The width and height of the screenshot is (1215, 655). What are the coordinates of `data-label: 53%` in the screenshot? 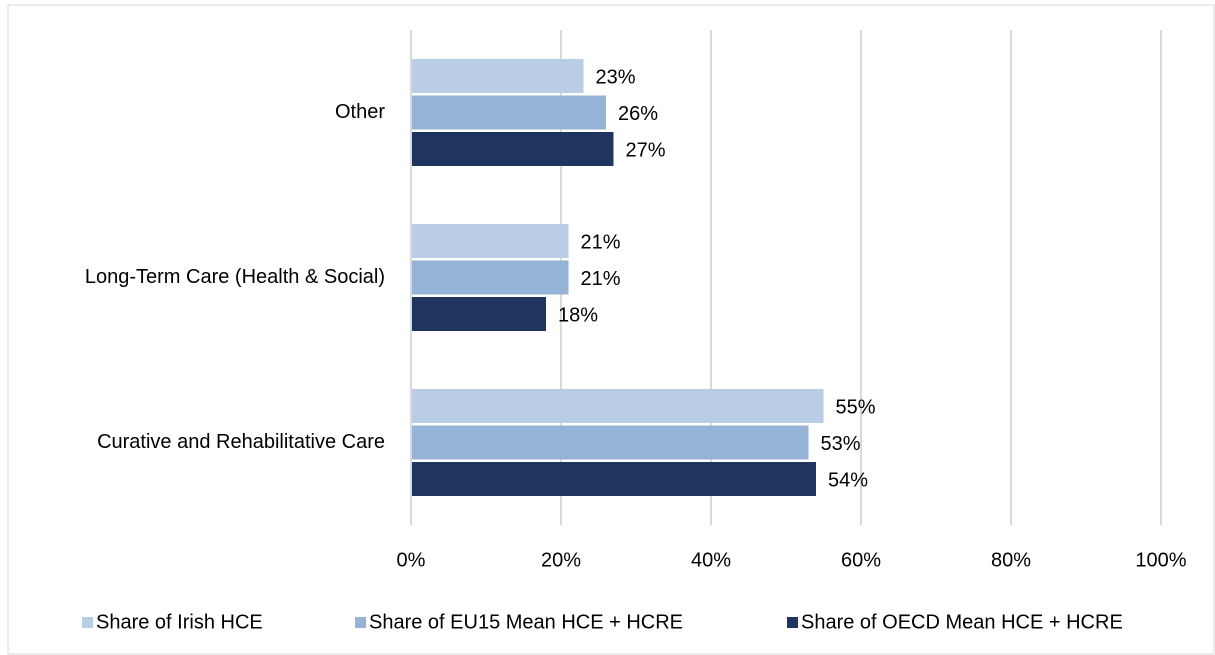 It's located at (841, 444).